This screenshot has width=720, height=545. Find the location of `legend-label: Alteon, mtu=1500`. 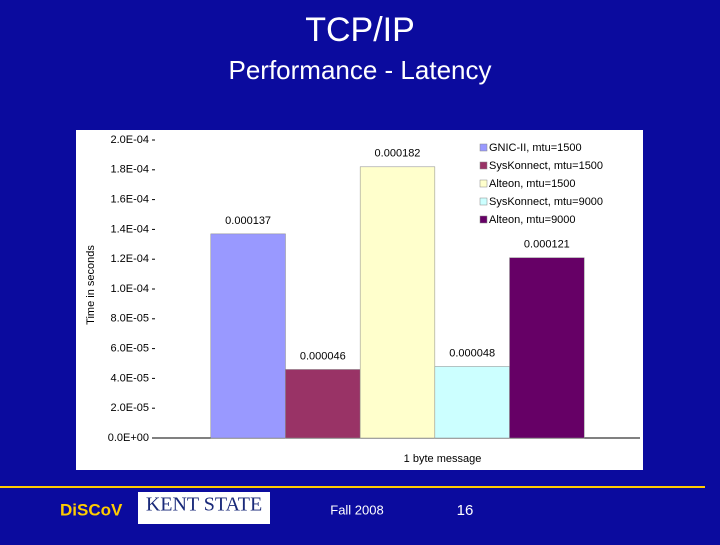

legend-label: Alteon, mtu=1500 is located at coordinates (532, 184).